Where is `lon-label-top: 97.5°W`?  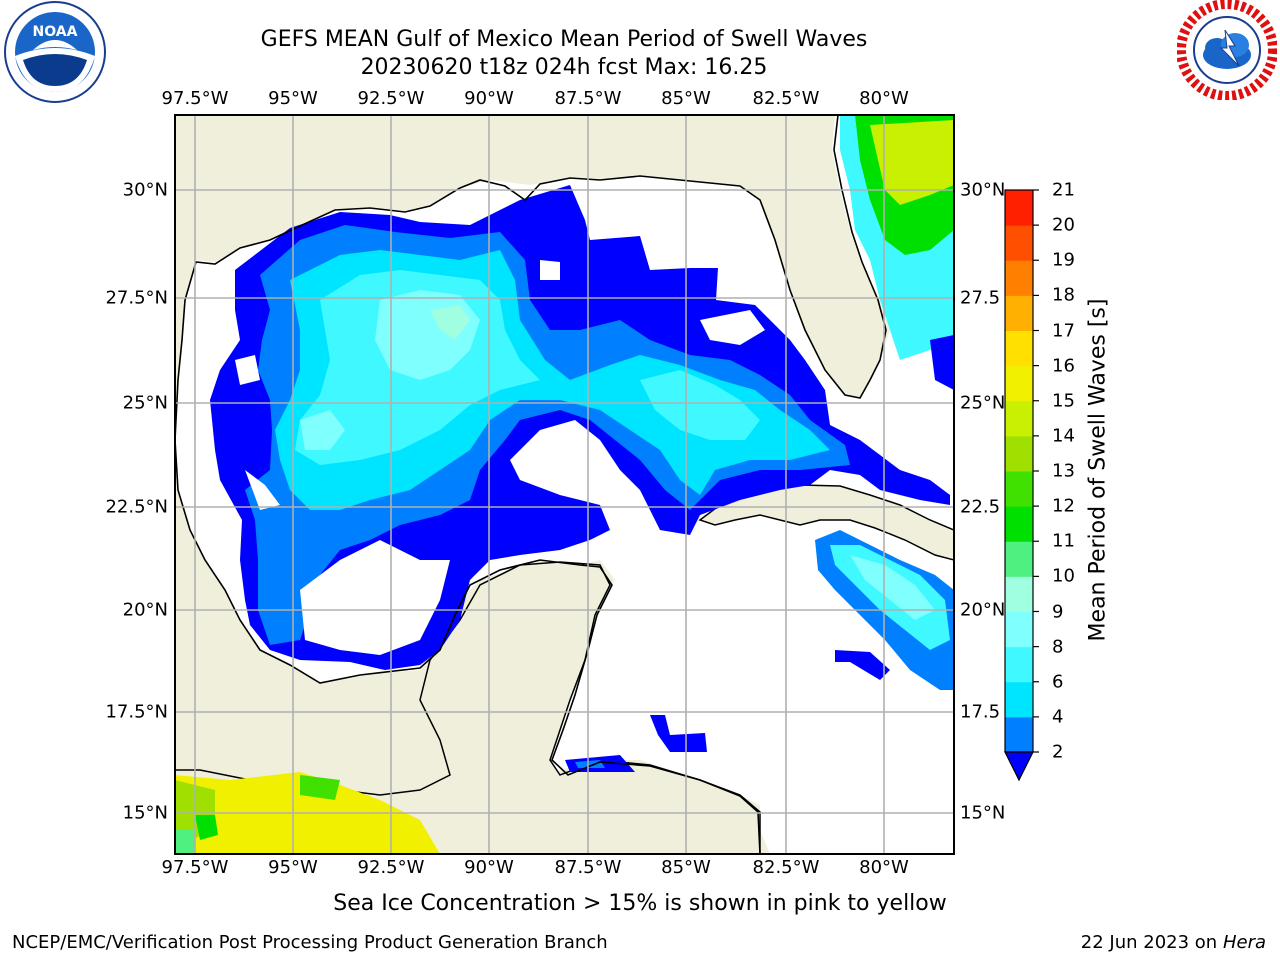 lon-label-top: 97.5°W is located at coordinates (195, 98).